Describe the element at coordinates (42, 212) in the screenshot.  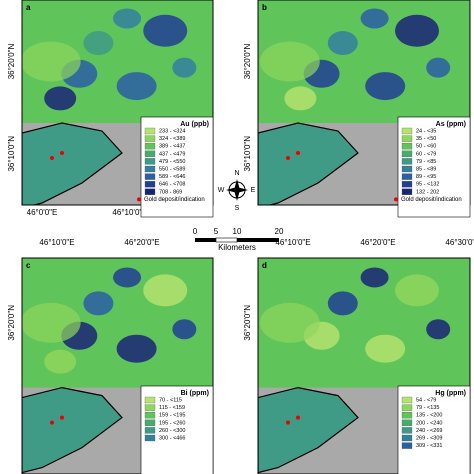
I see `lon-label: 46°0'0"E` at that location.